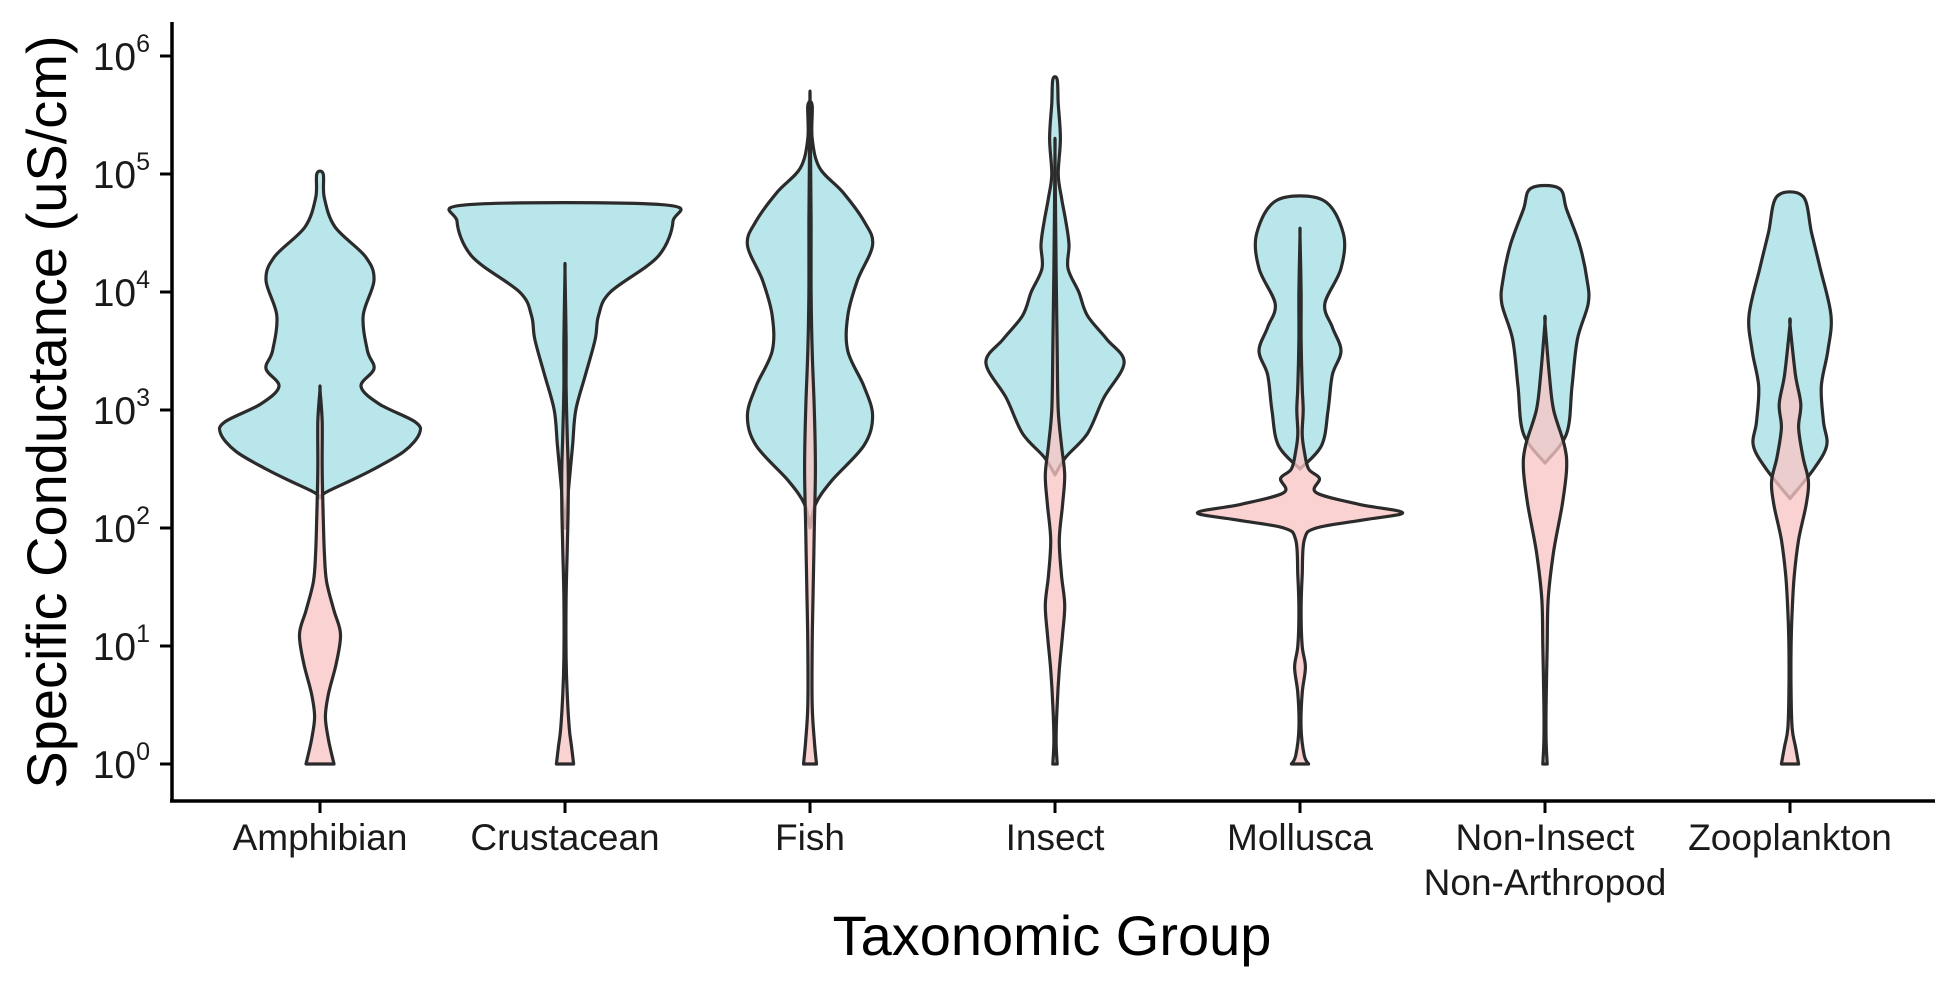 The height and width of the screenshot is (990, 1950). I want to click on y-tick-label: 10⁰, so click(121, 762).